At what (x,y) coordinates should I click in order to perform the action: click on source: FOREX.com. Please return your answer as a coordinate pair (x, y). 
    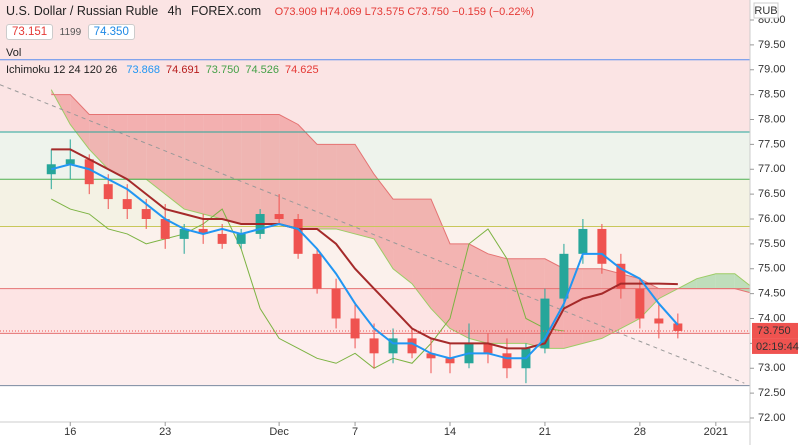
    Looking at the image, I should click on (226, 11).